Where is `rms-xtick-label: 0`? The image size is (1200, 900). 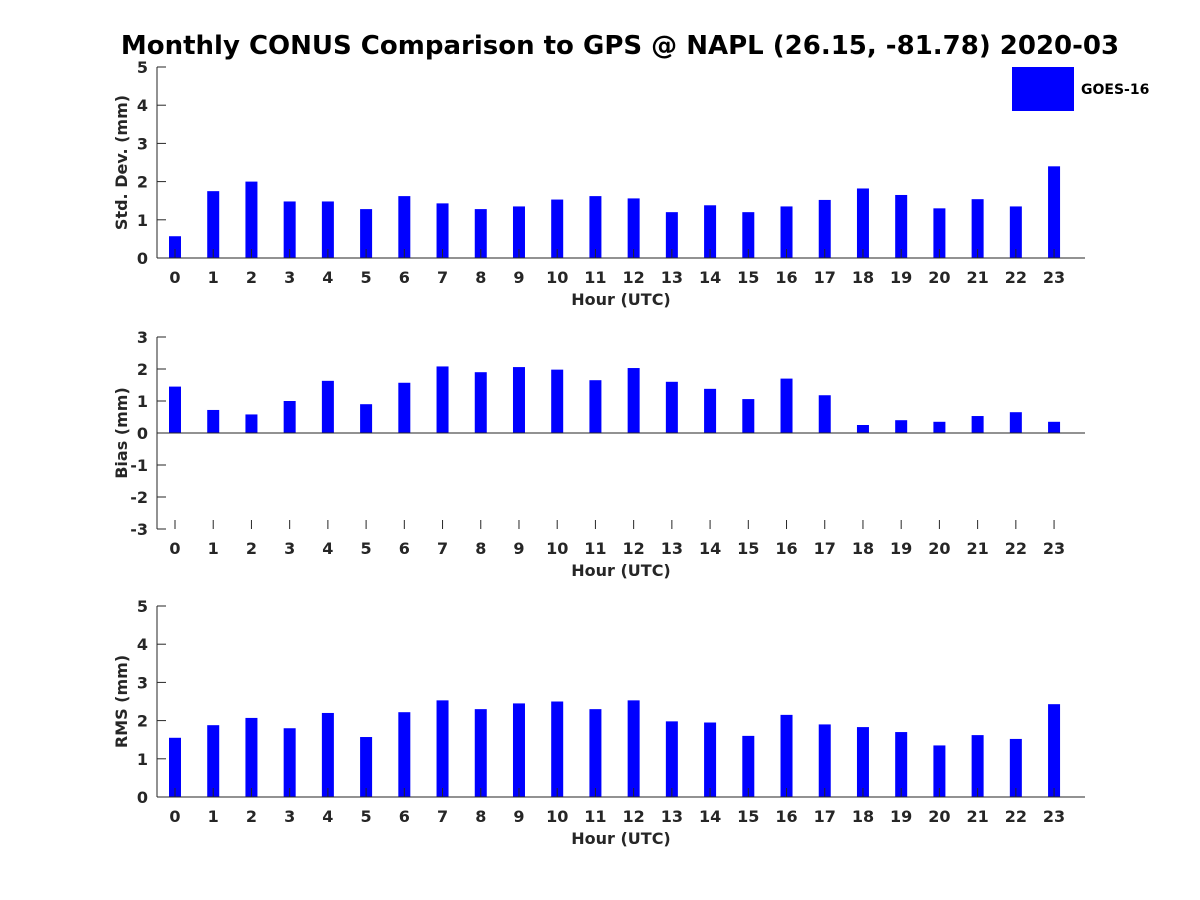
rms-xtick-label: 0 is located at coordinates (174, 816).